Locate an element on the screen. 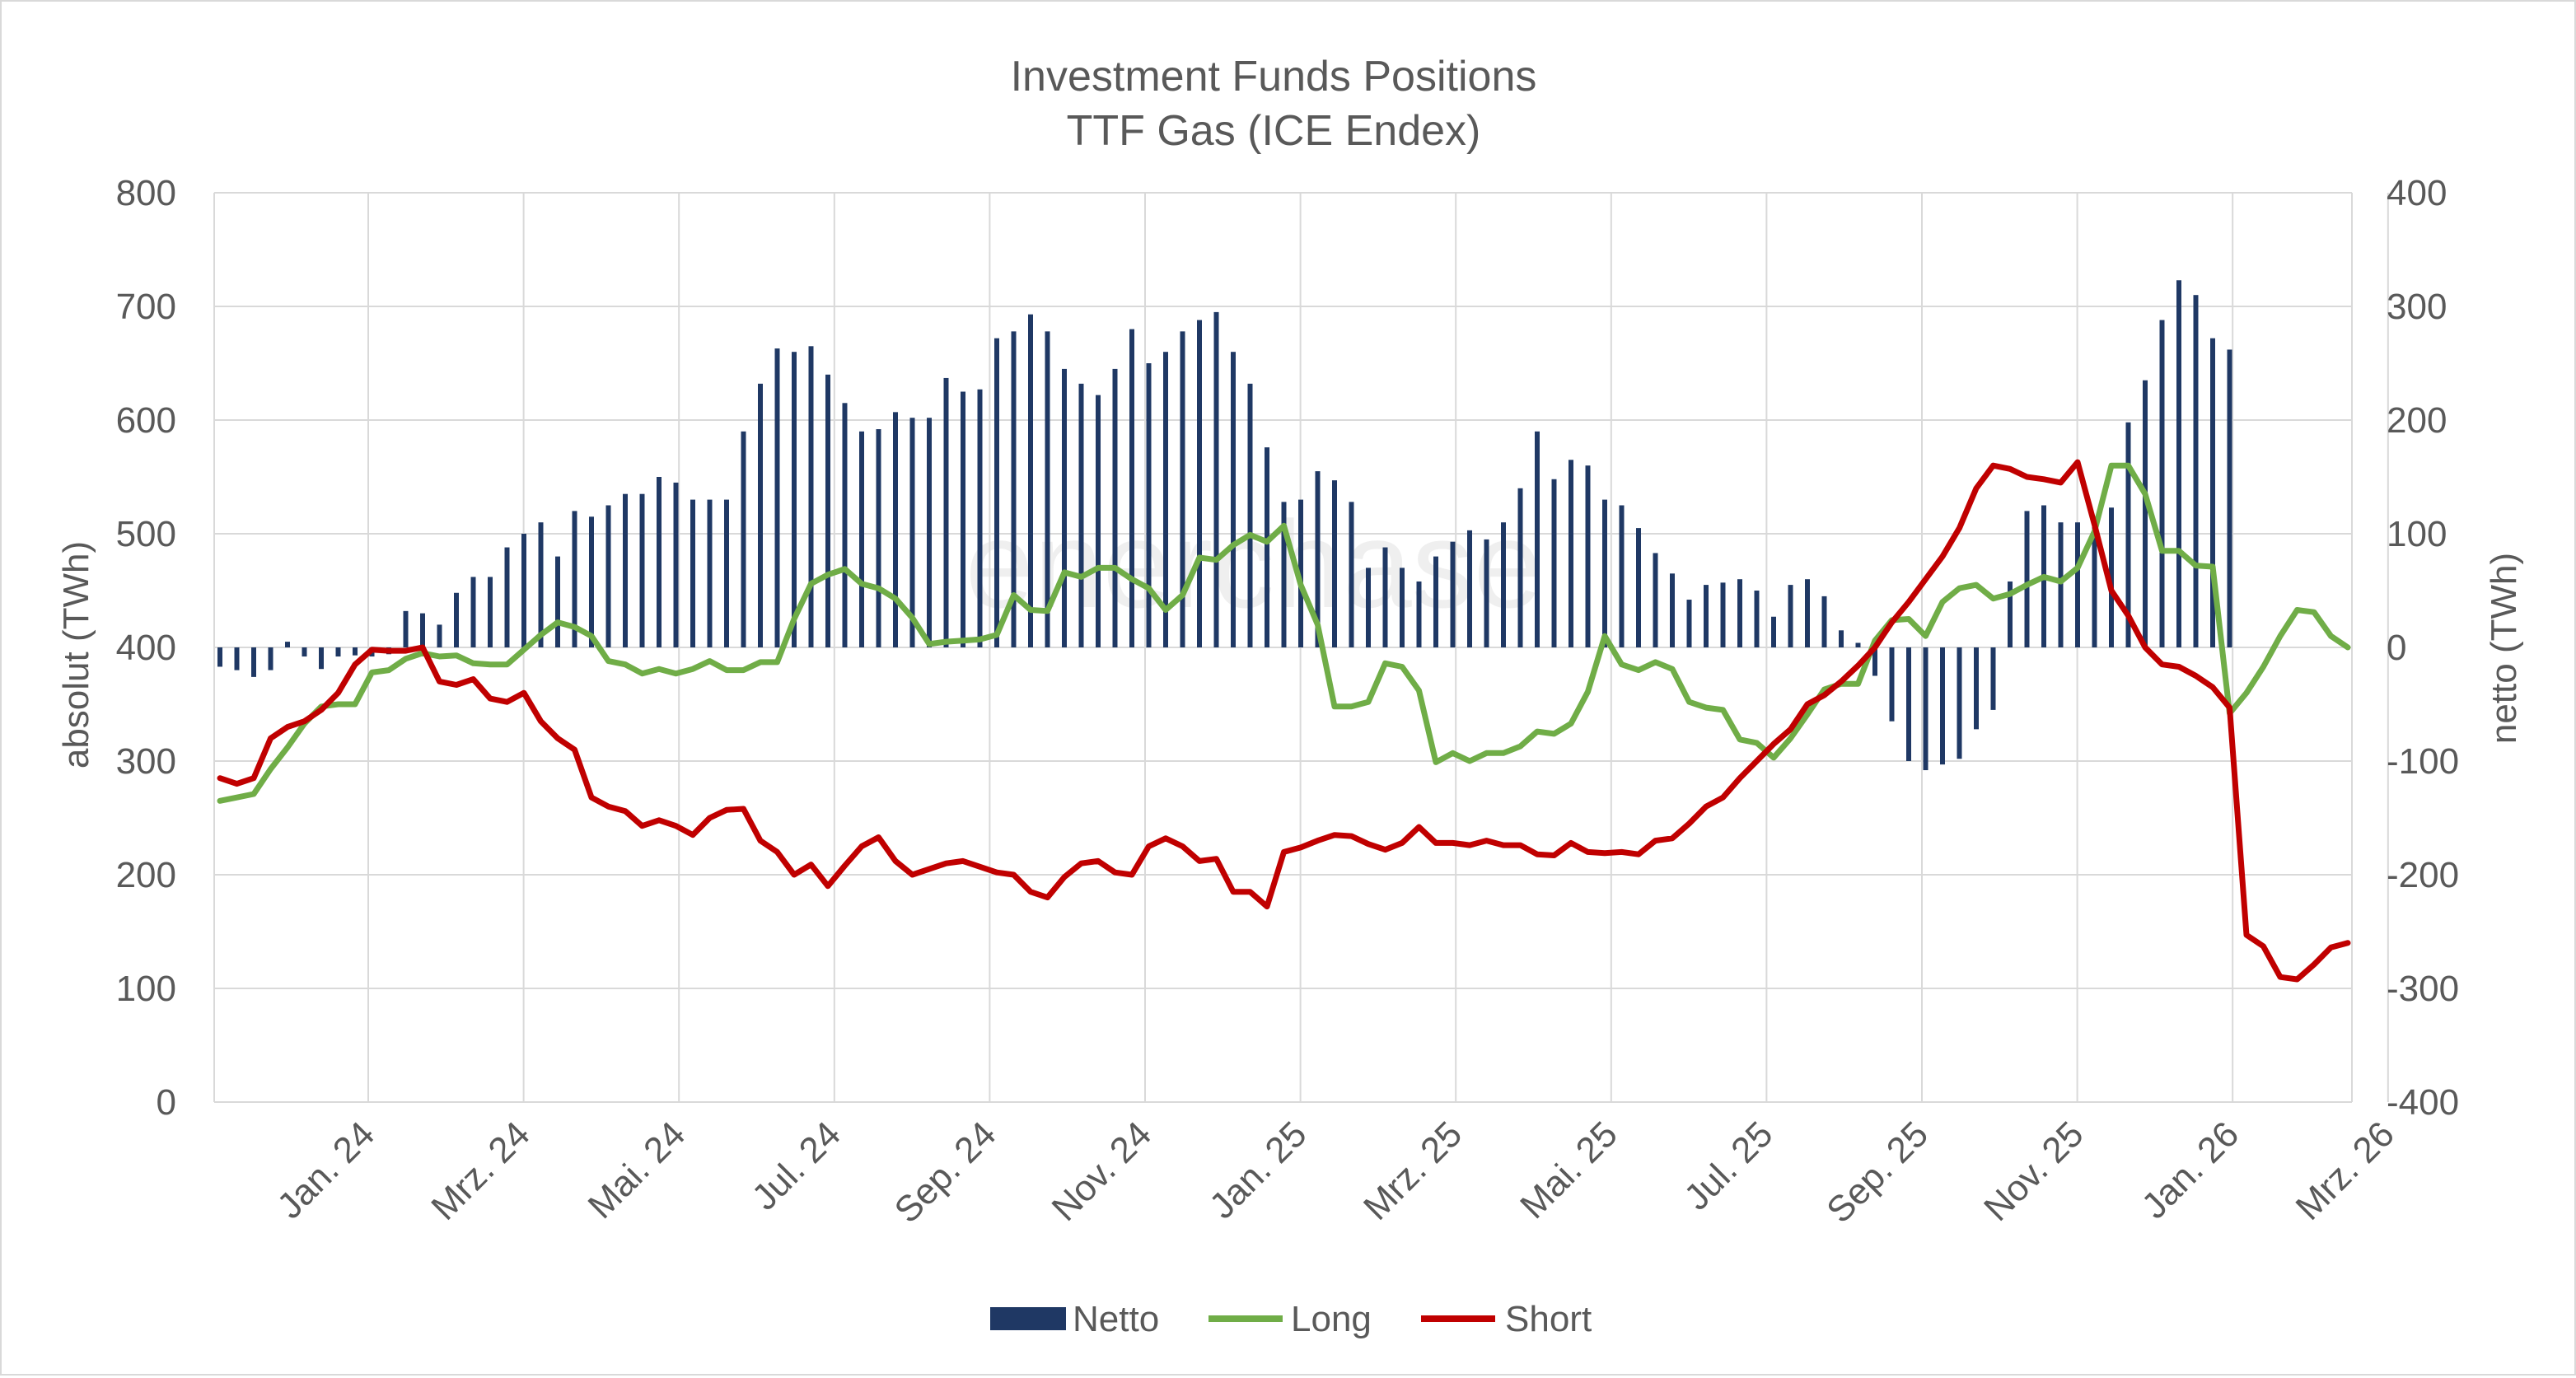 The image size is (2576, 1378). x-tick-label: Sep. 24 is located at coordinates (945, 1172).